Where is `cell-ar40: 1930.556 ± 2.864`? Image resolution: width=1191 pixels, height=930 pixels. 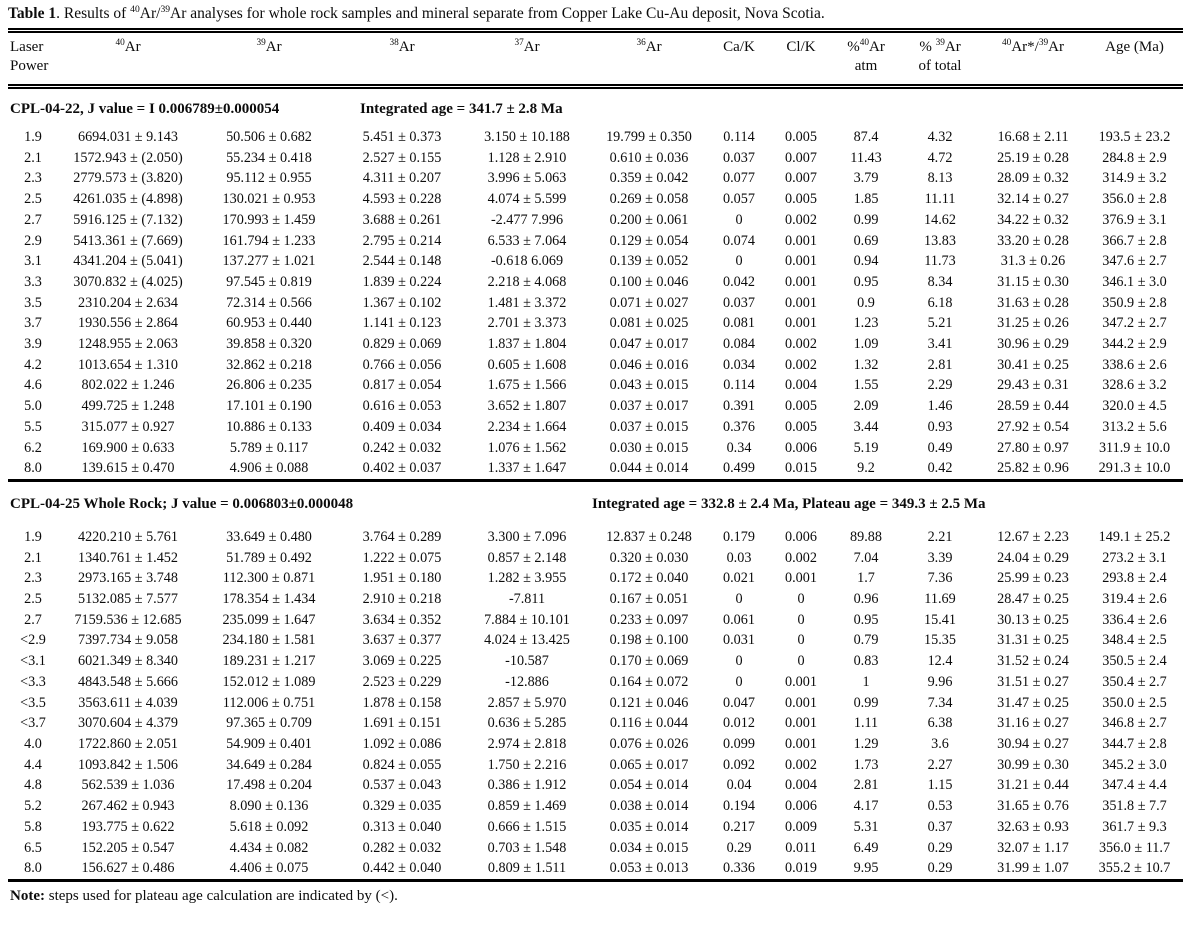
cell-ar40: 1930.556 ± 2.864 is located at coordinates (127, 323).